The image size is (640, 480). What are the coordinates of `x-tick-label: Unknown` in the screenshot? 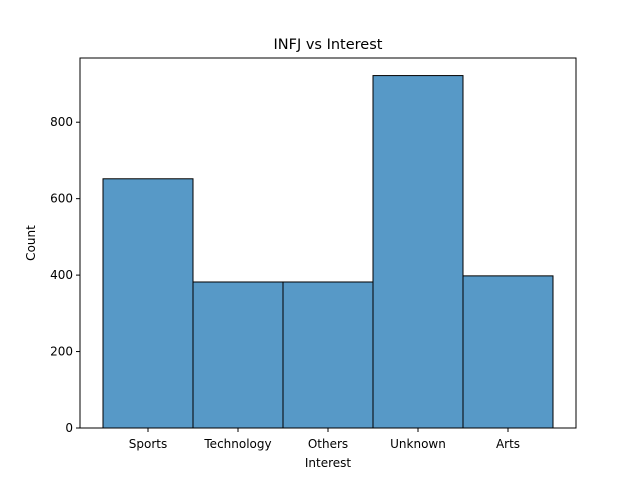 It's located at (418, 444).